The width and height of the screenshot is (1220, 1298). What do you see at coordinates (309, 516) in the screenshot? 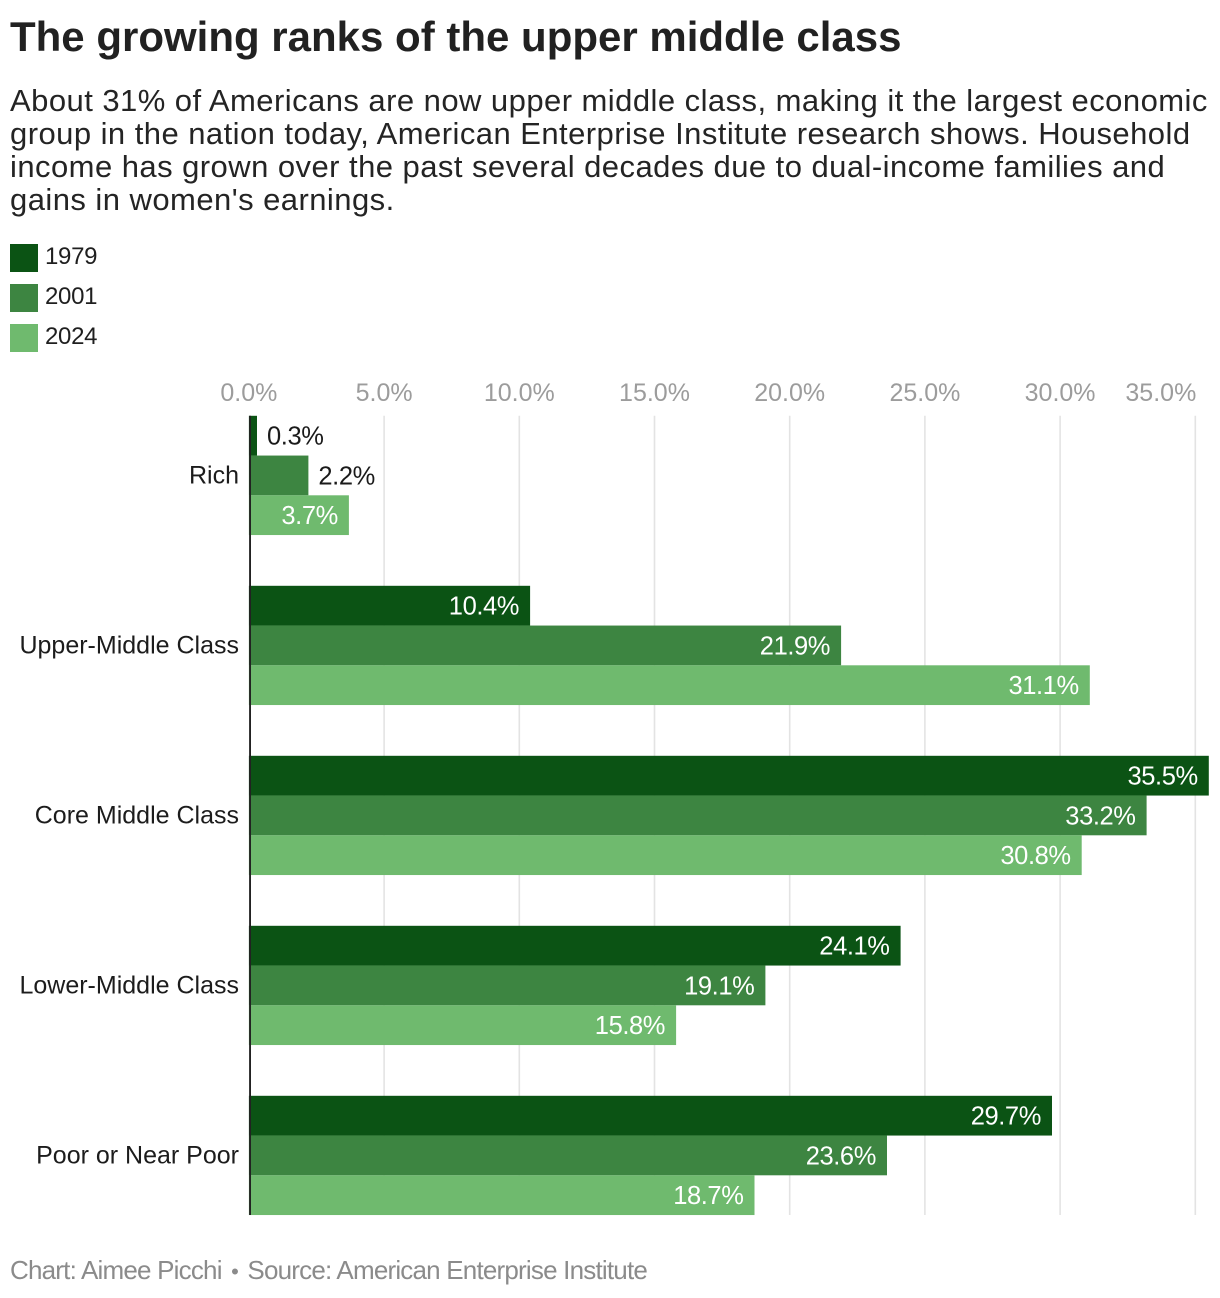
I see `svg-text: 3.7%` at bounding box center [309, 516].